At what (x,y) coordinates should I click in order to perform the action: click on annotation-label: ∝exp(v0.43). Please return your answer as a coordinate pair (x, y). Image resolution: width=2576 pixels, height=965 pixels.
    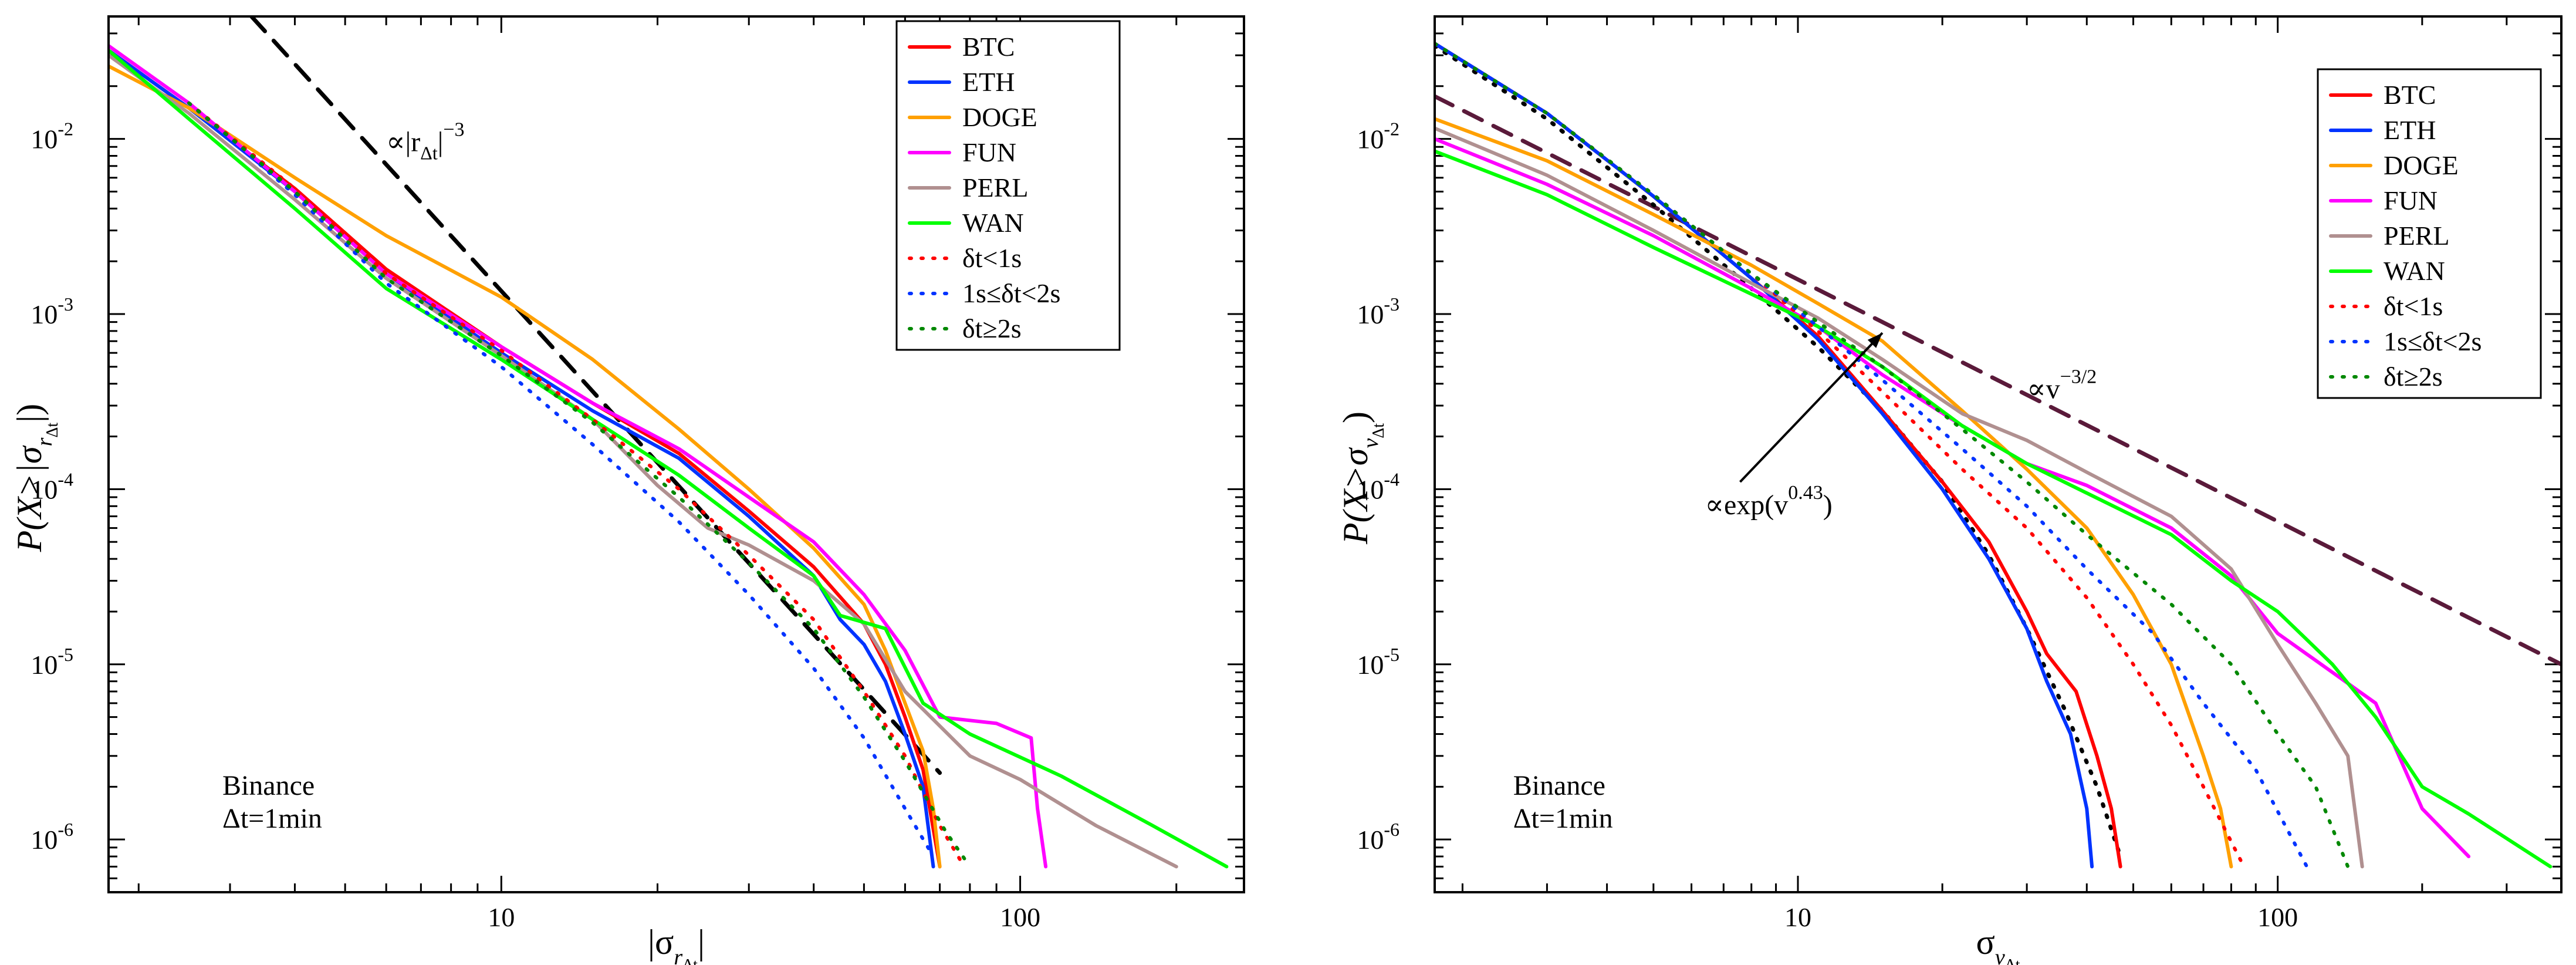
    Looking at the image, I should click on (1768, 501).